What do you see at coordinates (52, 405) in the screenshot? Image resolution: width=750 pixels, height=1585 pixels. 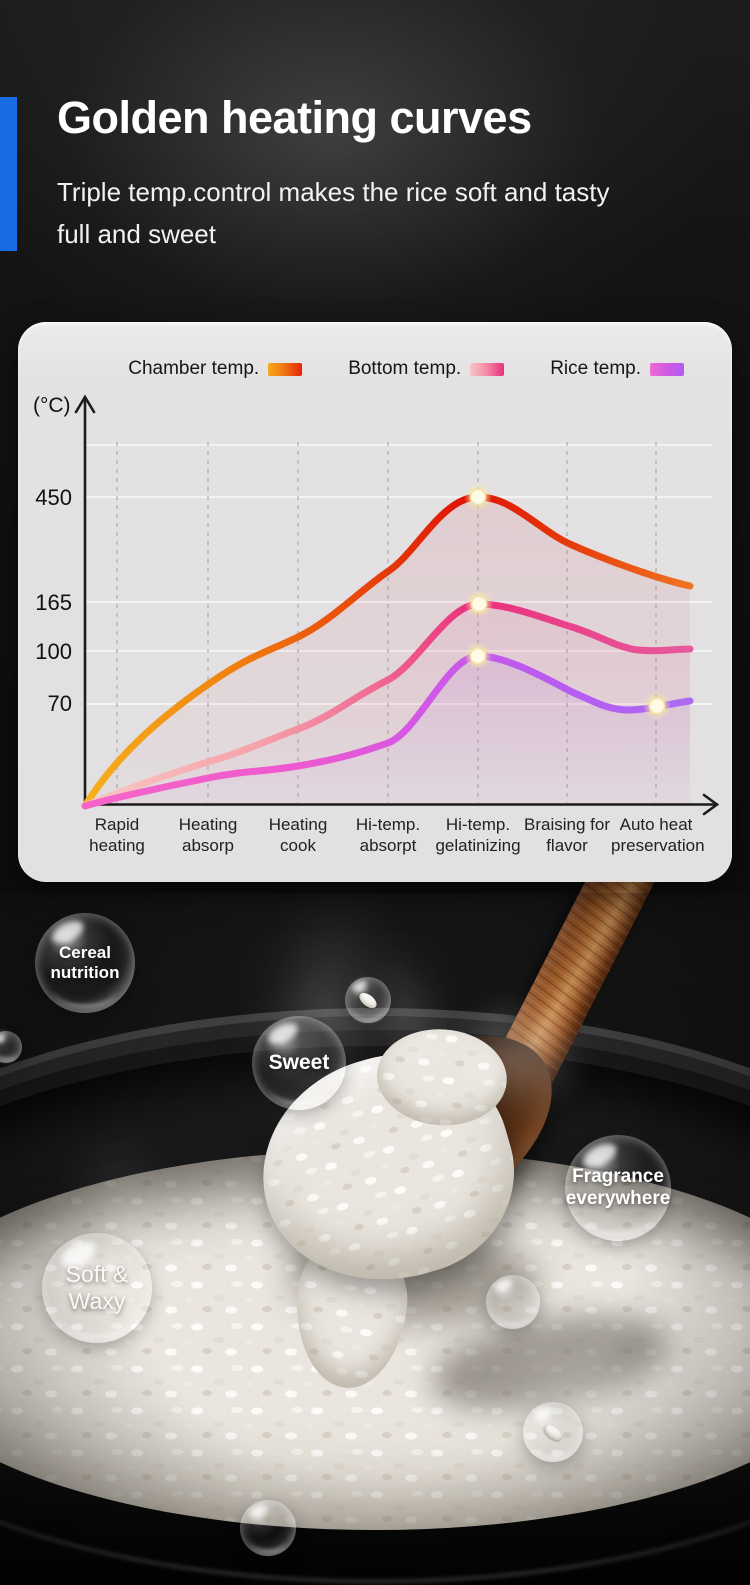 I see `y-axis-unit-label: (°C)` at bounding box center [52, 405].